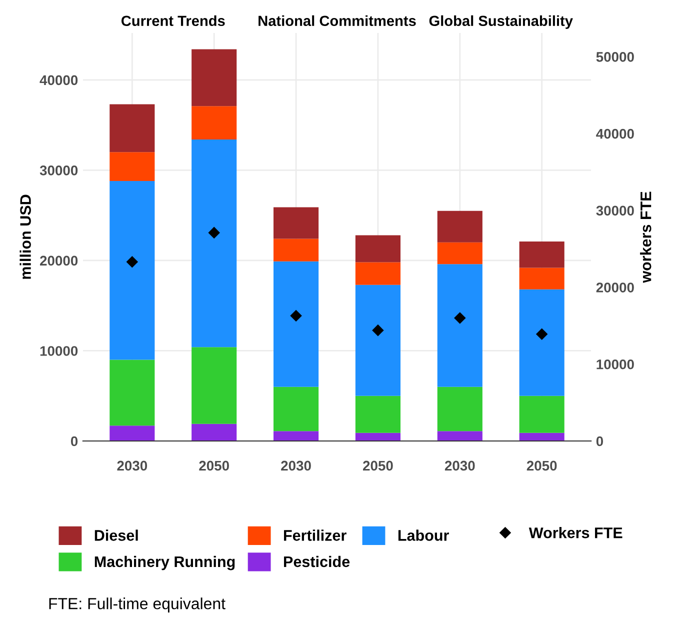 This screenshot has height=618, width=676. Describe the element at coordinates (615, 211) in the screenshot. I see `y2-tick-label: 30000` at that location.